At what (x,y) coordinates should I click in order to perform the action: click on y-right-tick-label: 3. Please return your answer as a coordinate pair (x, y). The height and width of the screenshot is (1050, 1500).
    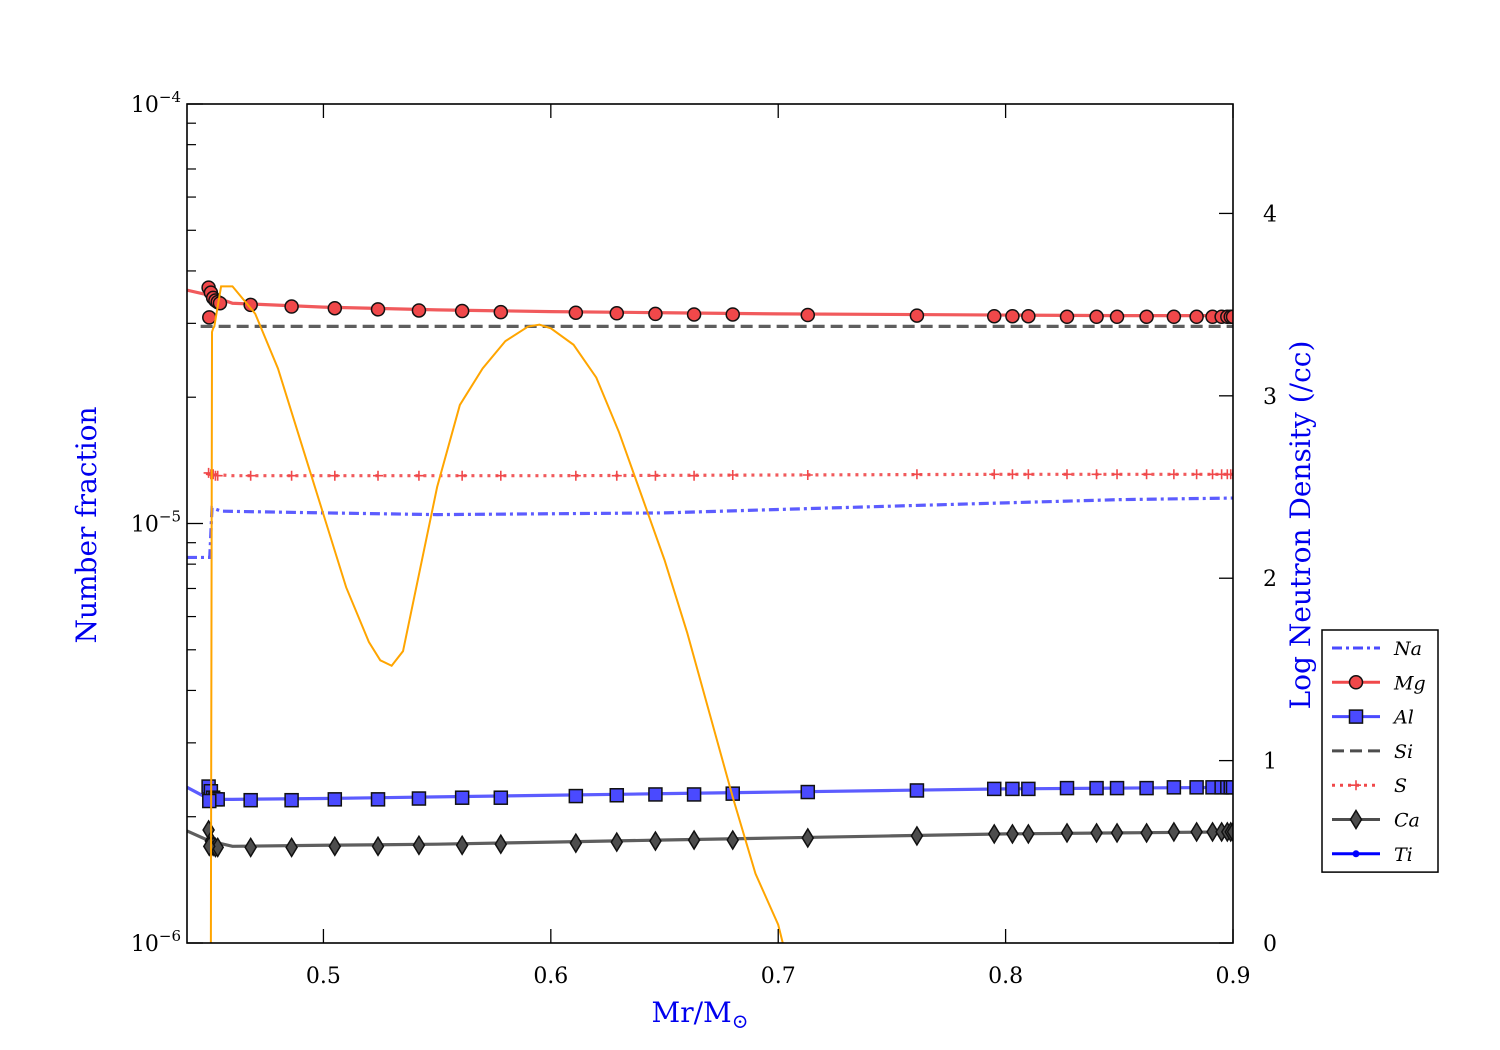
    Looking at the image, I should click on (1270, 397).